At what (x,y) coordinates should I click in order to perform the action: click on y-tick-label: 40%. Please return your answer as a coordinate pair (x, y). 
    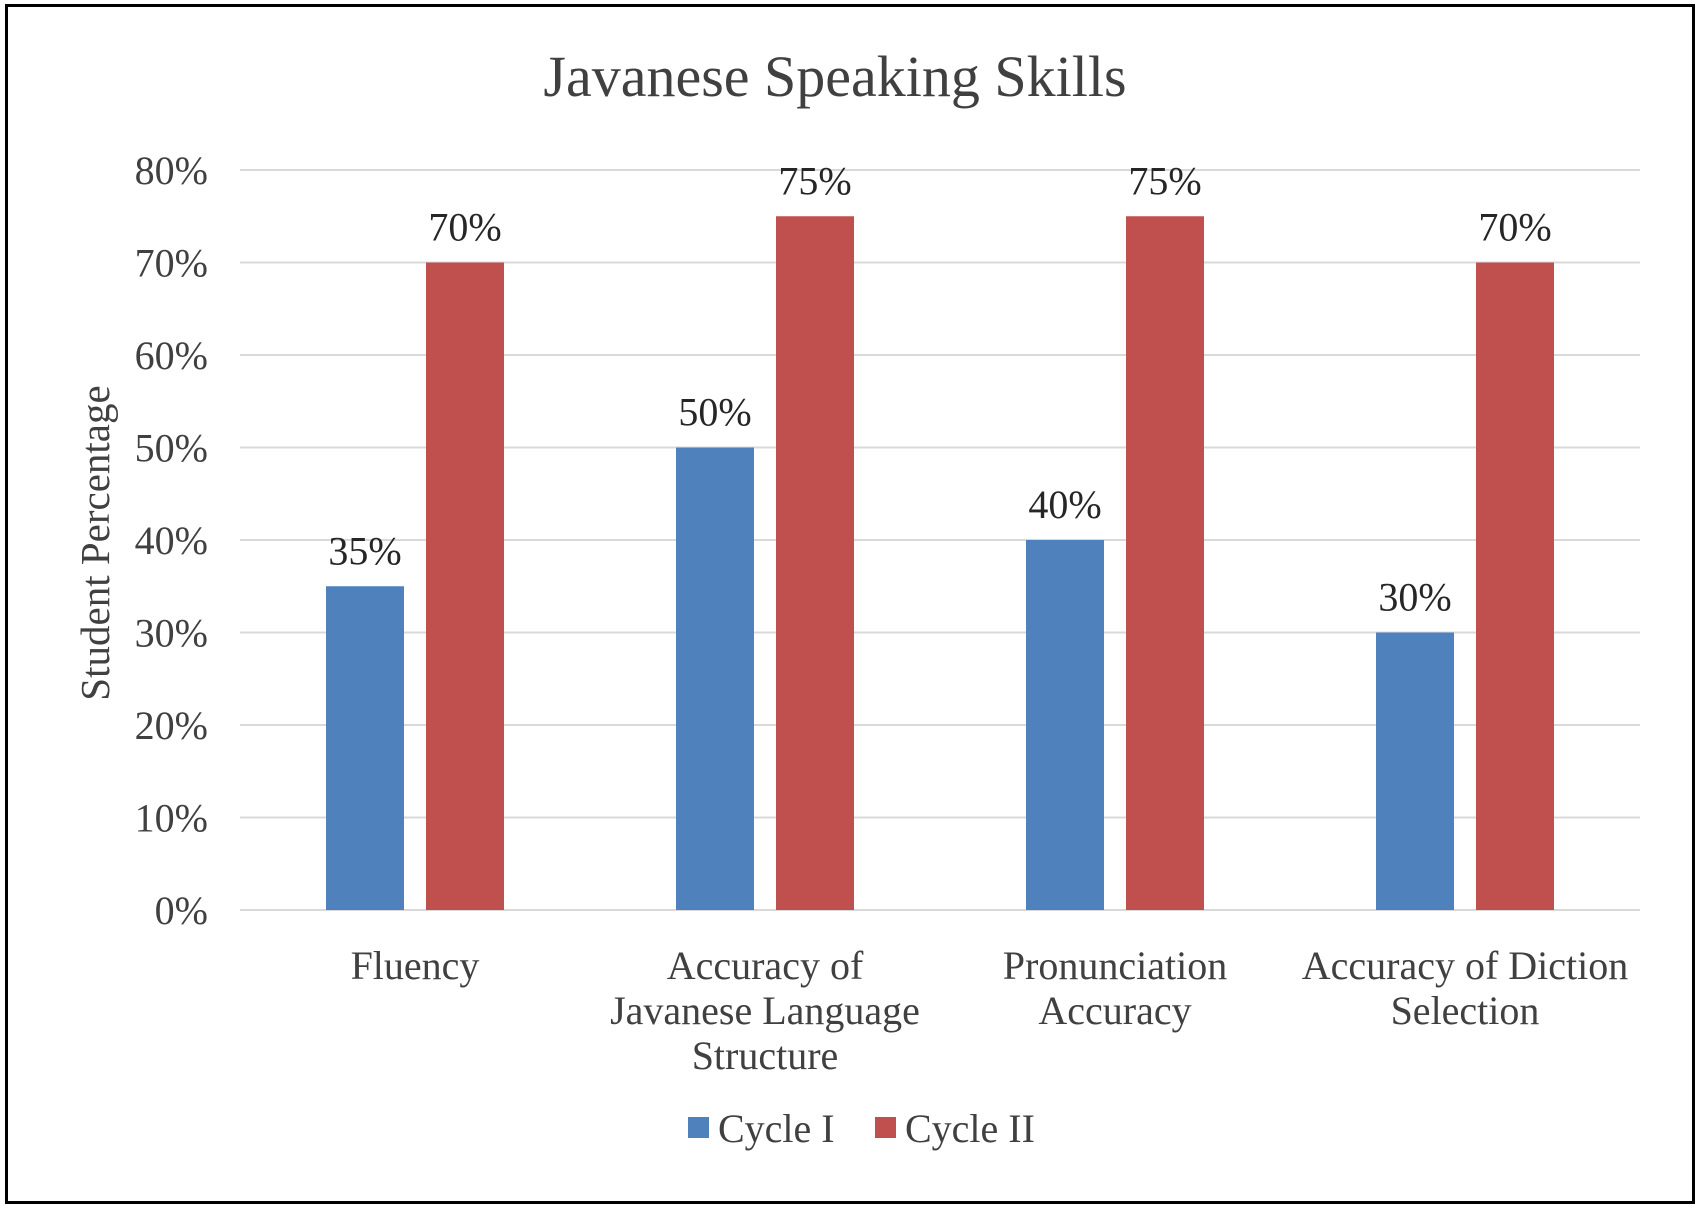
    Looking at the image, I should click on (171, 540).